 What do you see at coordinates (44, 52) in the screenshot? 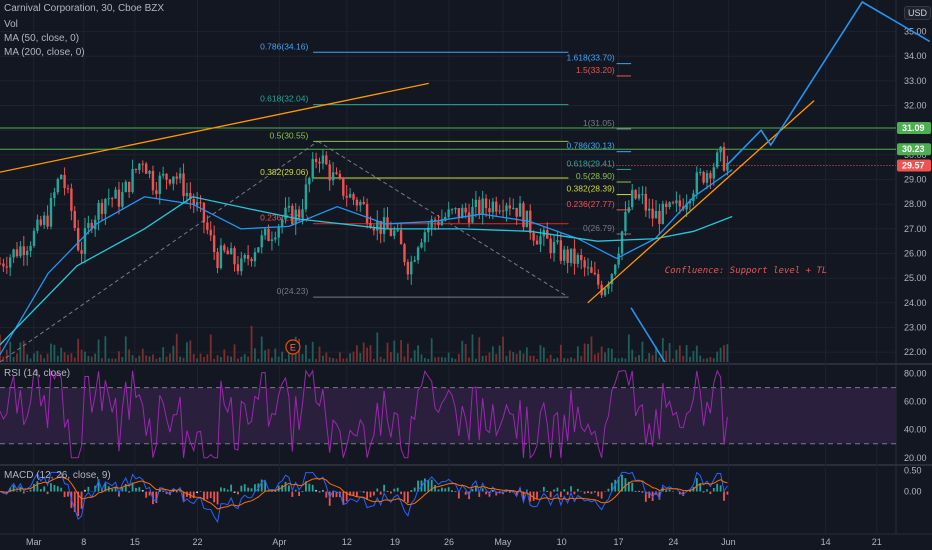
I see `ma200-legend: MA (200, close, 0)` at bounding box center [44, 52].